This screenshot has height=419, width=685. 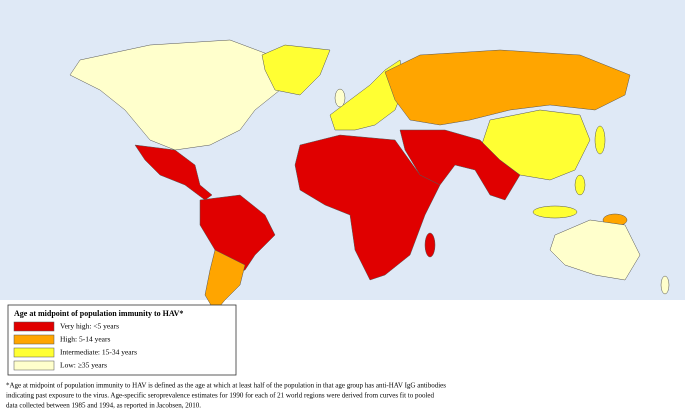 What do you see at coordinates (600, 140) in the screenshot?
I see `japan` at bounding box center [600, 140].